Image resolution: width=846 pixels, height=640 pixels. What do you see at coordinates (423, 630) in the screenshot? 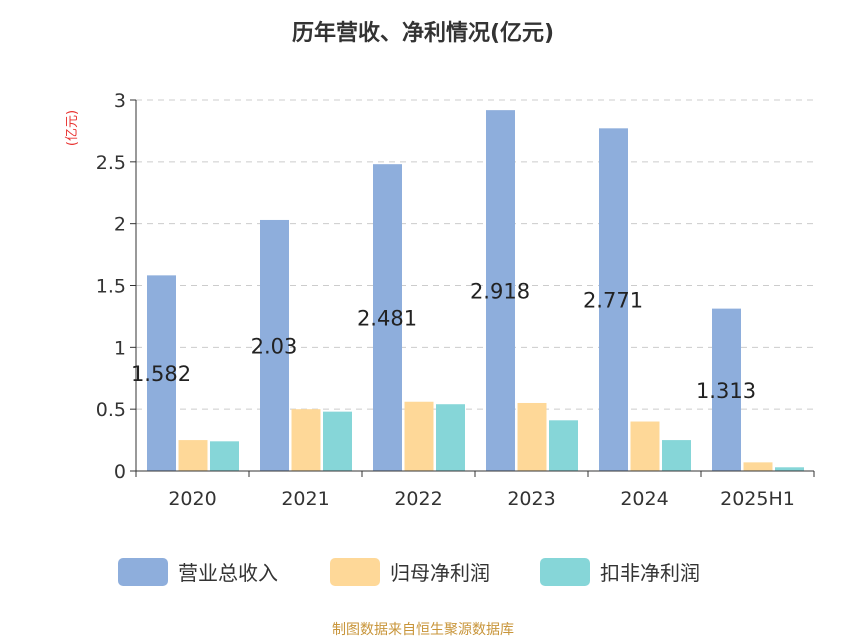
I see `source-note: 制图数据来自恒生聚源数据库` at bounding box center [423, 630].